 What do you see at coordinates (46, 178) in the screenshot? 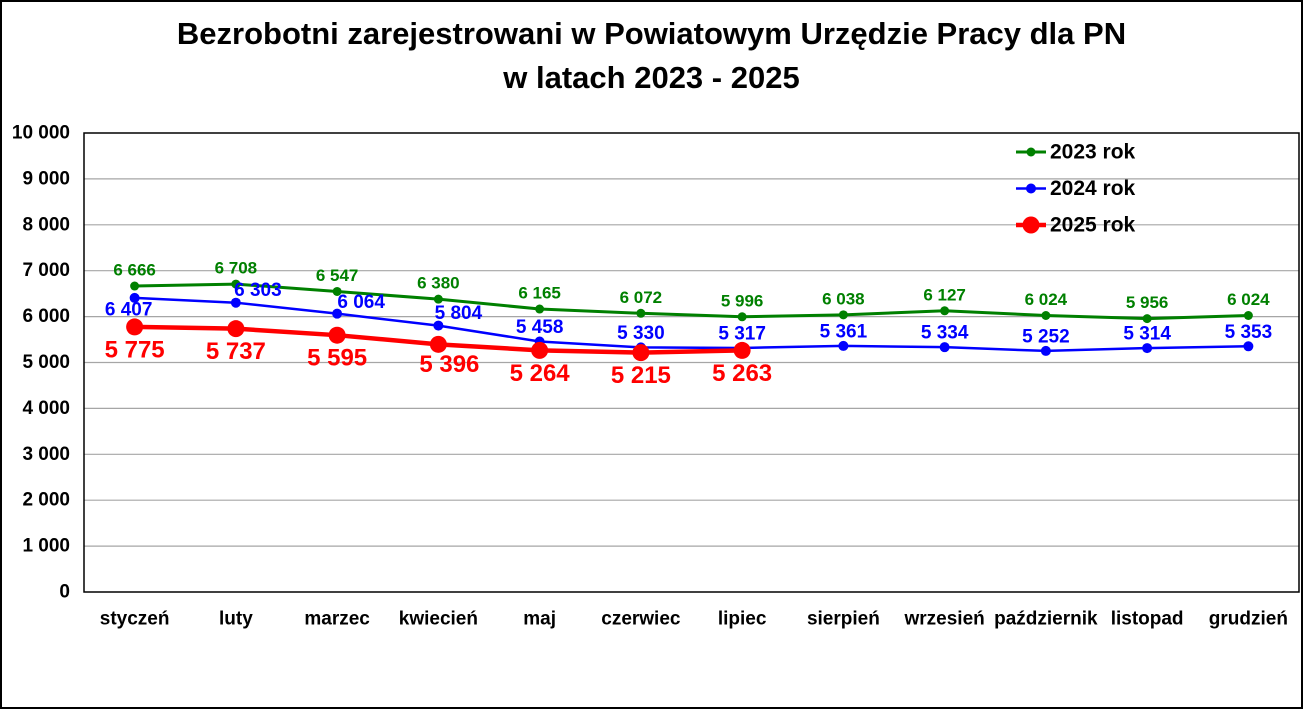
I see `y-axis-tick-label: 9 000` at bounding box center [46, 178].